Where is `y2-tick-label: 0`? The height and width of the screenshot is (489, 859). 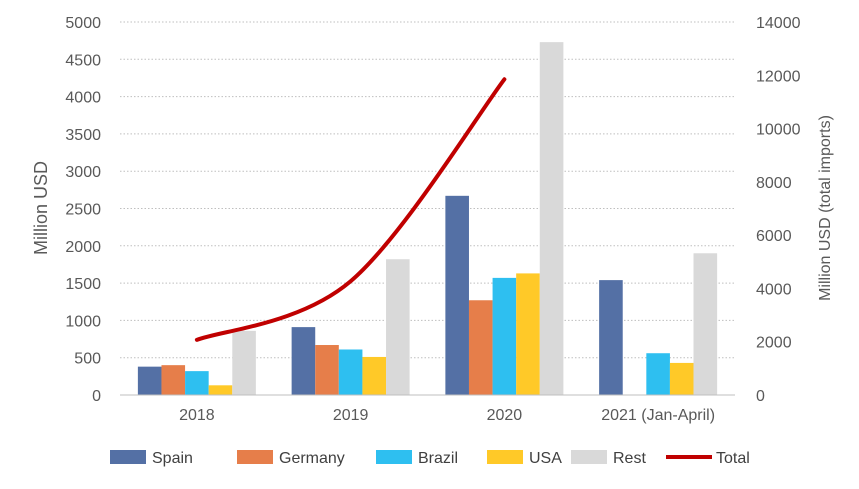 y2-tick-label: 0 is located at coordinates (760, 396).